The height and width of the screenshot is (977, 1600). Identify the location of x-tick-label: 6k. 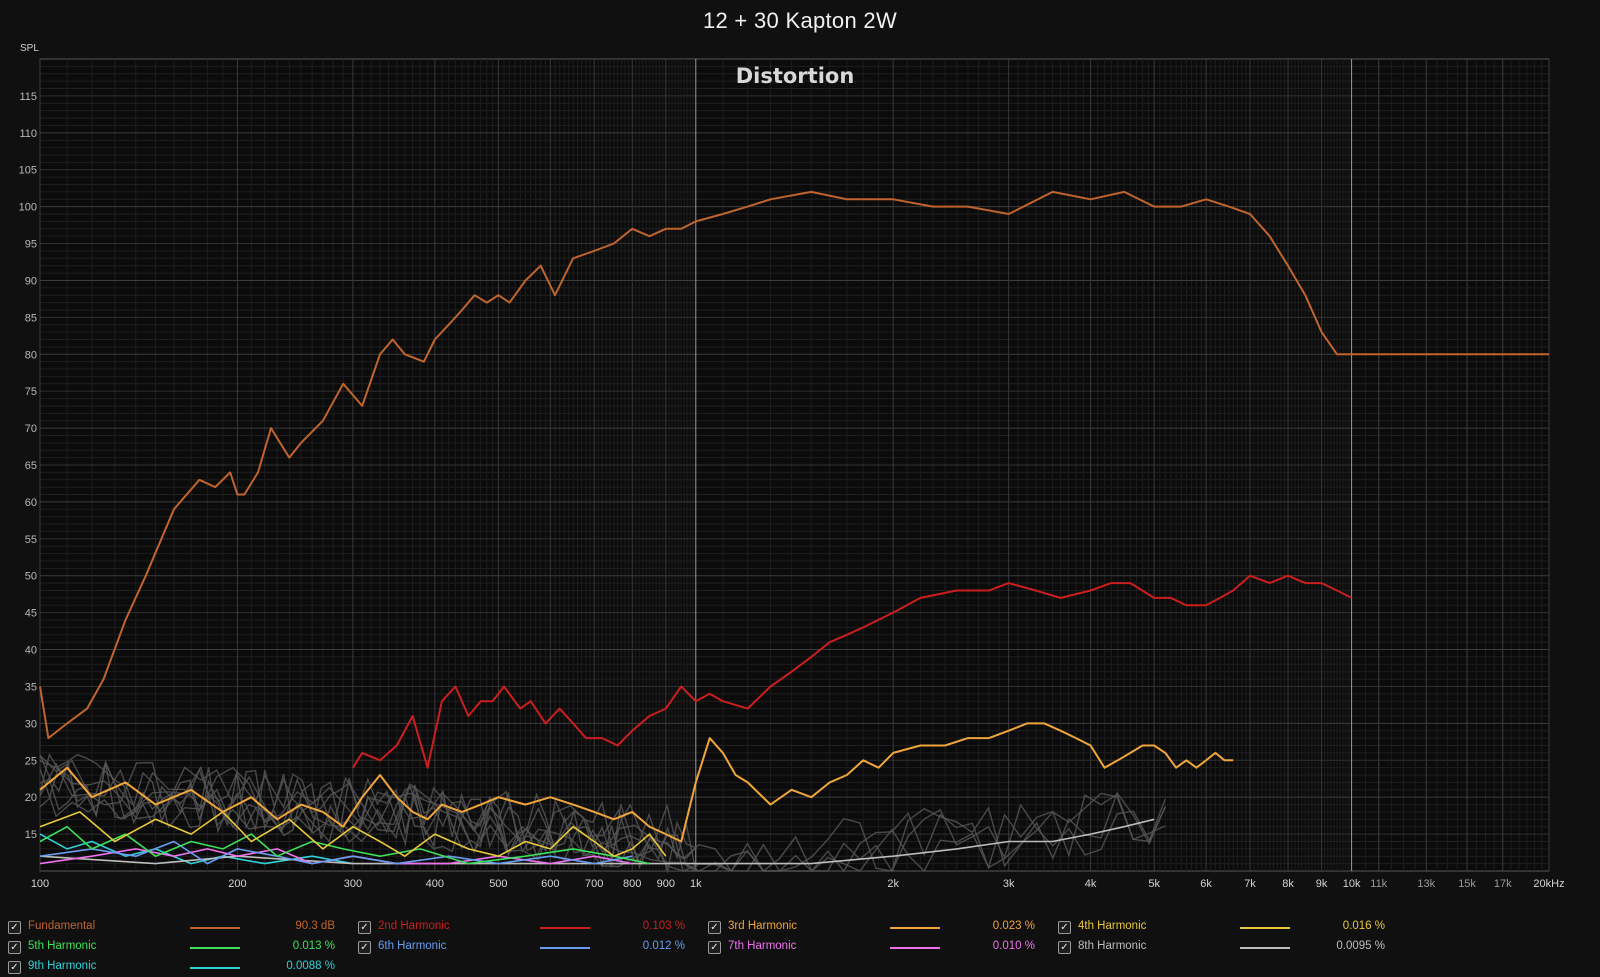
(1206, 884).